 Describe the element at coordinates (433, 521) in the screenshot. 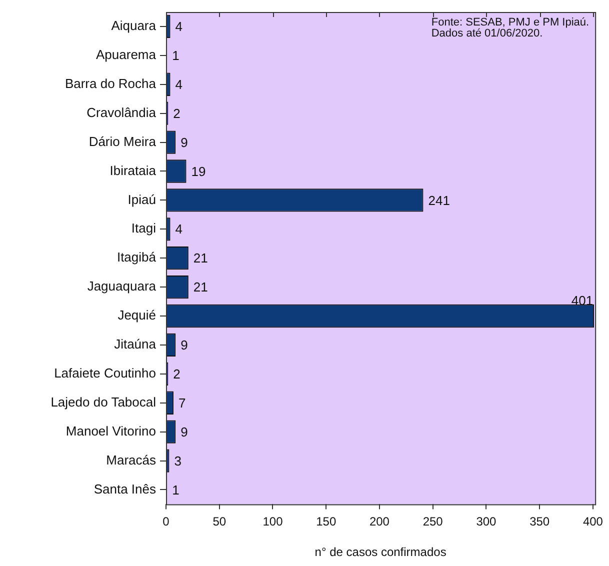

I see `x-tick-label: 250` at that location.